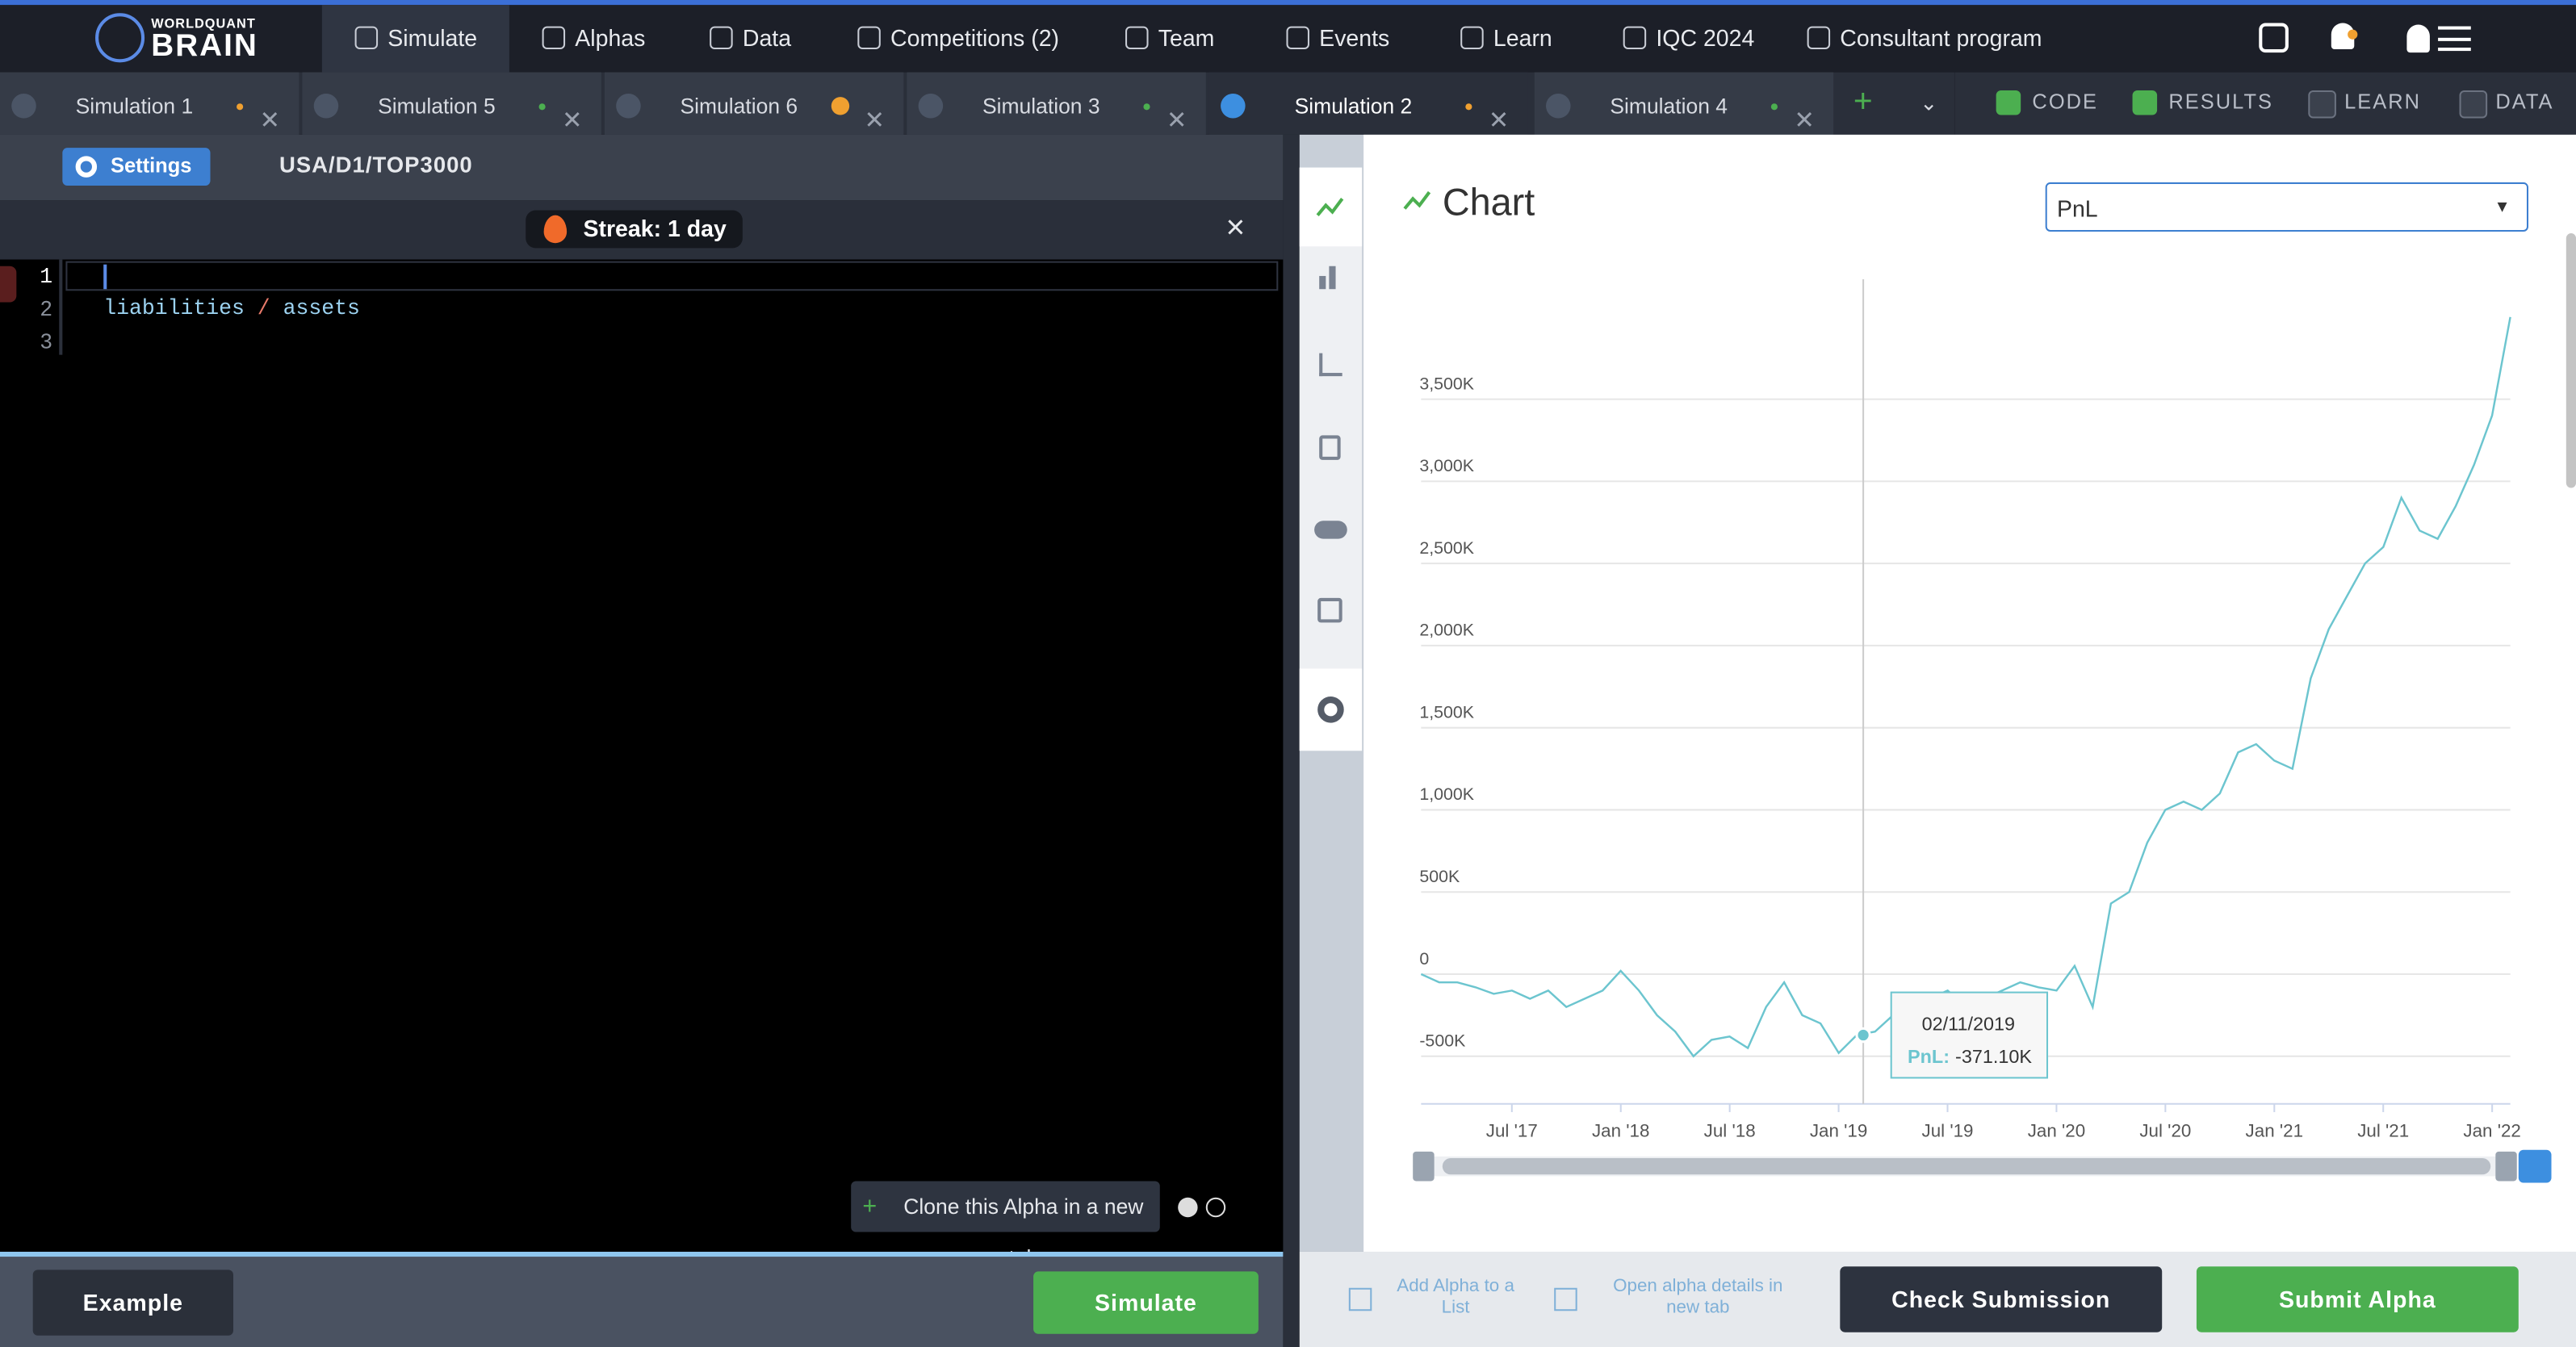 This screenshot has height=1347, width=2576. I want to click on menu-icon, so click(2455, 39).